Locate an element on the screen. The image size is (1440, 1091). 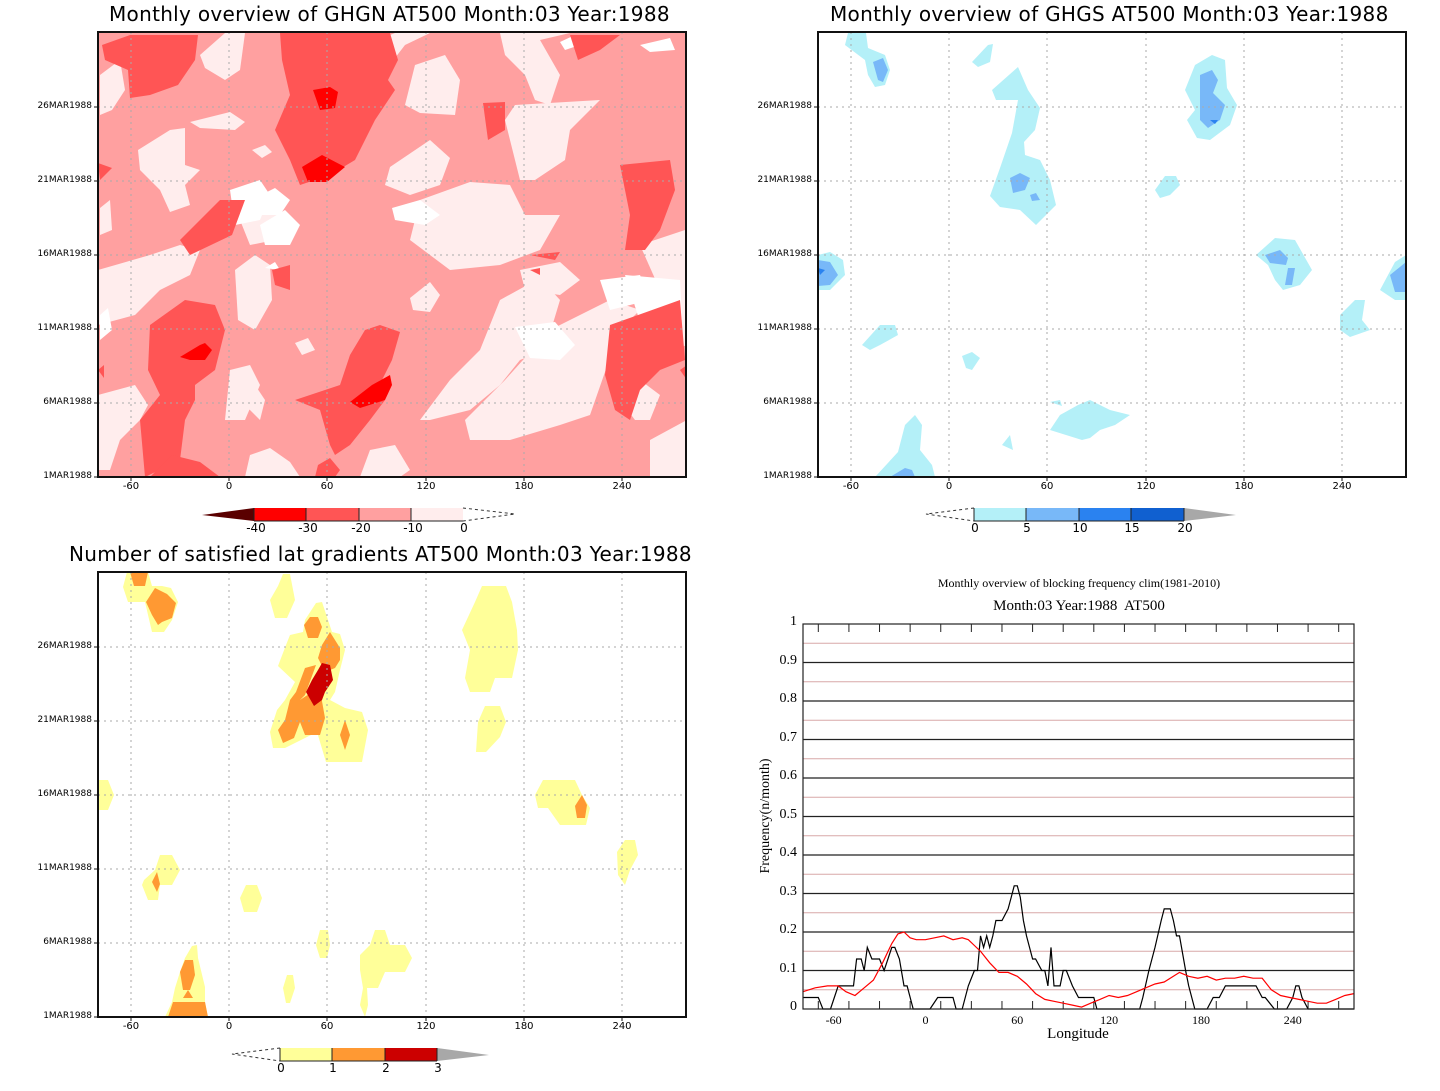
ghgn-xtick-label: 180 is located at coordinates (524, 486).